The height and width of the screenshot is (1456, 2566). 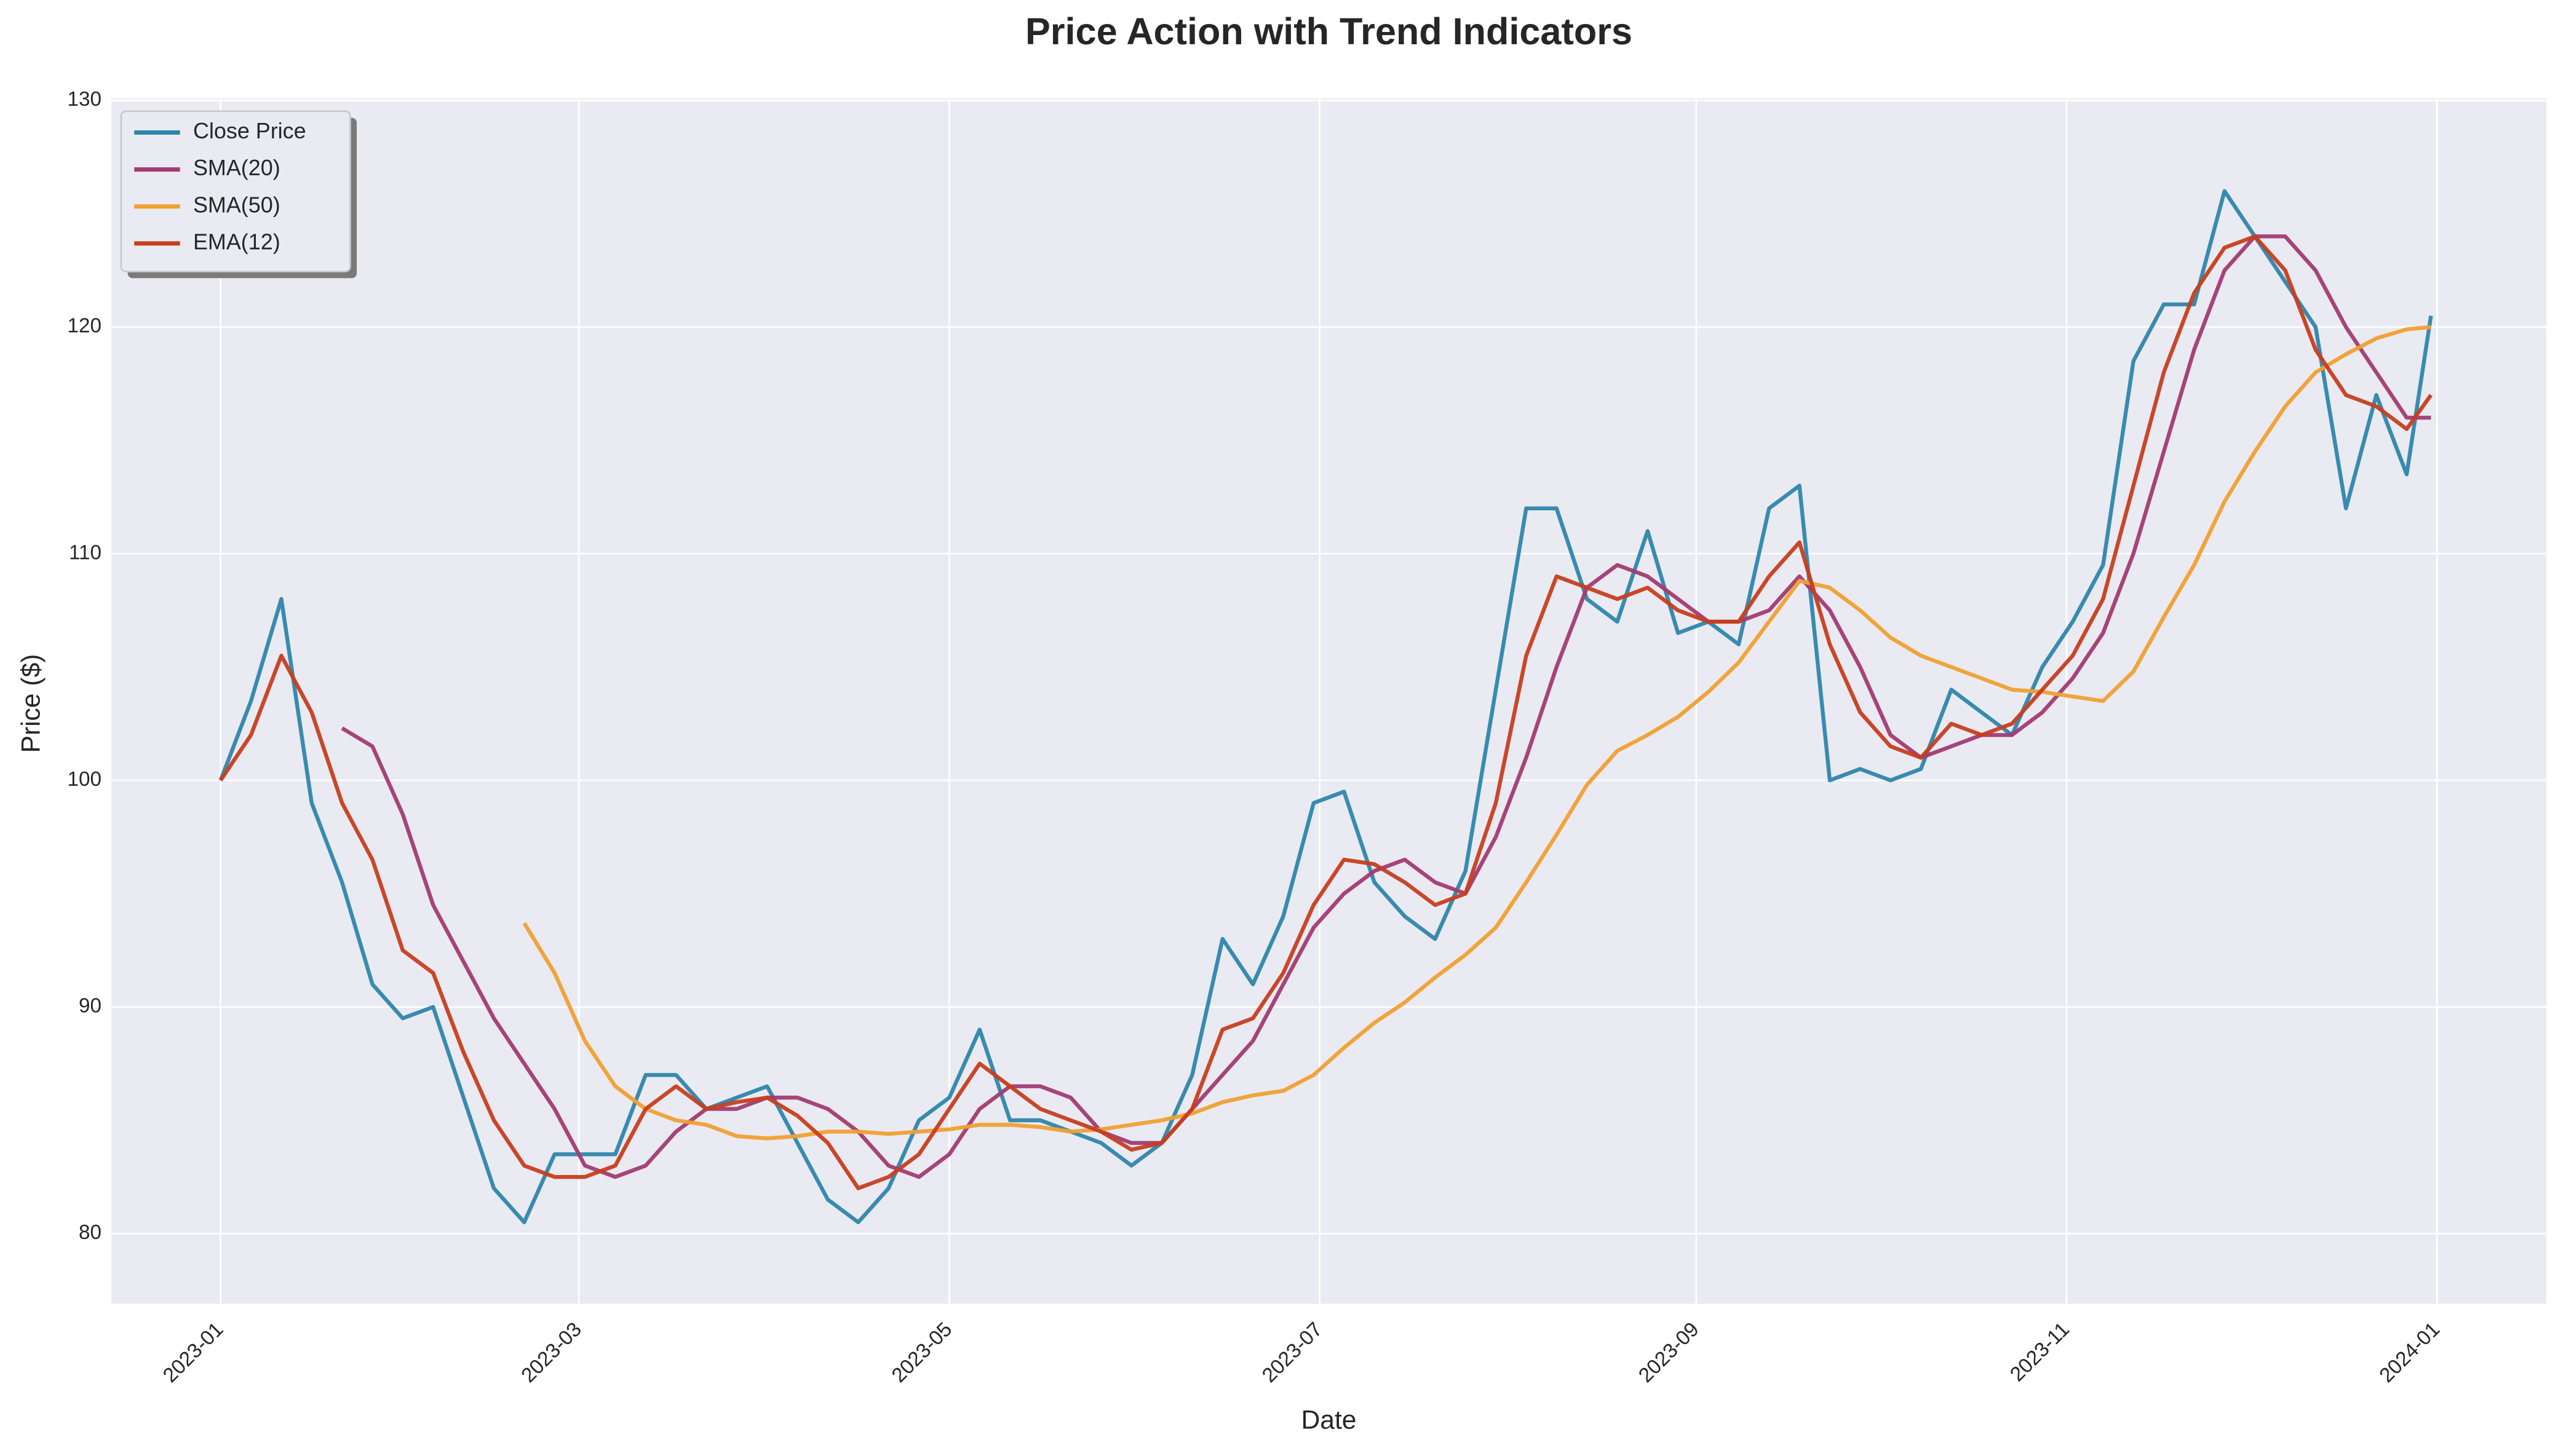 I want to click on x-tick-label: 2023-09, so click(x=1668, y=1352).